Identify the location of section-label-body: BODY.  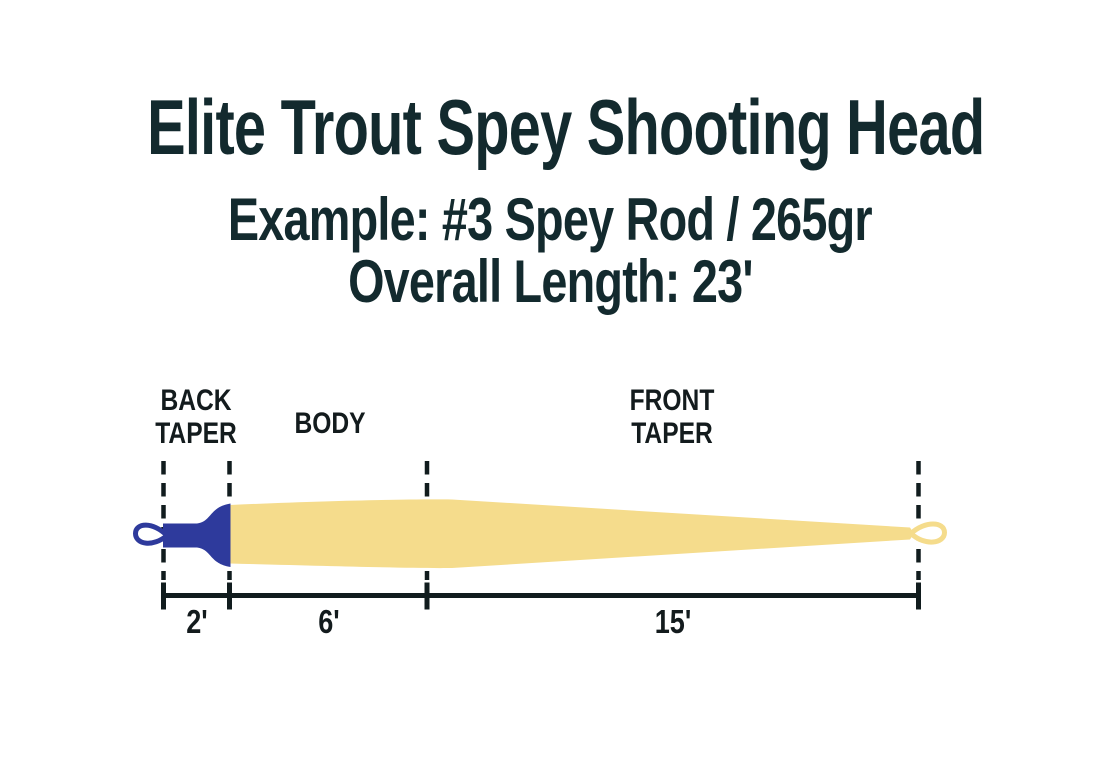
(329, 423).